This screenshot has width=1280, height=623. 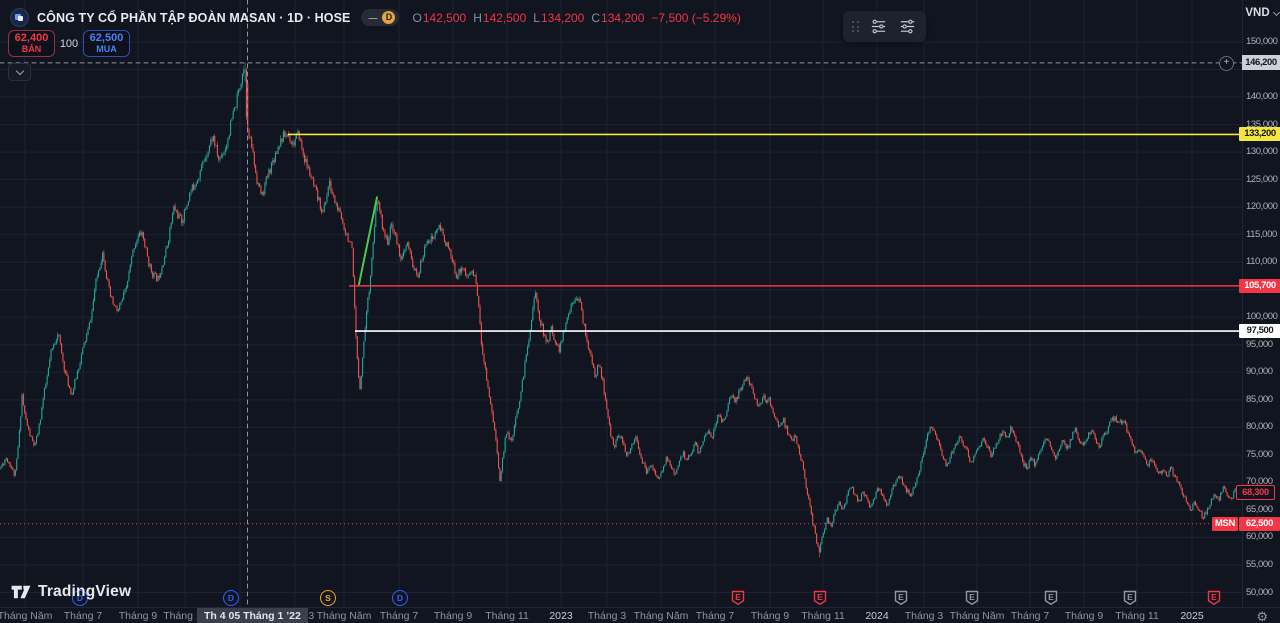 What do you see at coordinates (1259, 331) in the screenshot?
I see `price-level-label: 97,500` at bounding box center [1259, 331].